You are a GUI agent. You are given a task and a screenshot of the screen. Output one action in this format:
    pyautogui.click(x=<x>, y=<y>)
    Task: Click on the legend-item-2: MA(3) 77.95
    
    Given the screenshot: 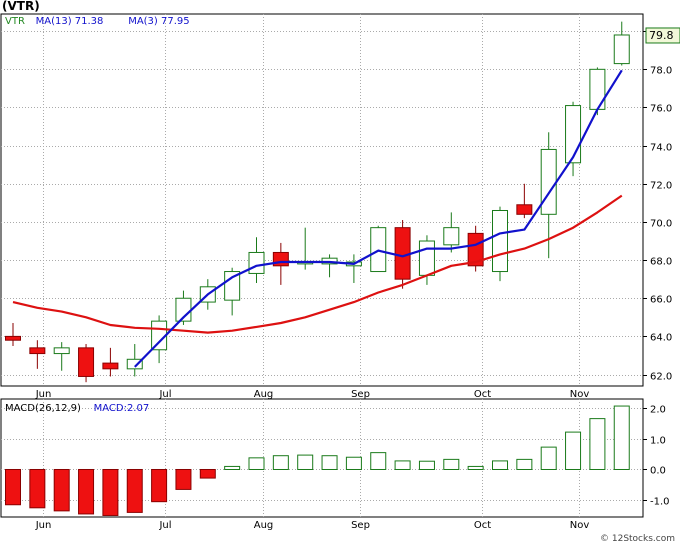 What is the action you would take?
    pyautogui.click(x=158, y=21)
    